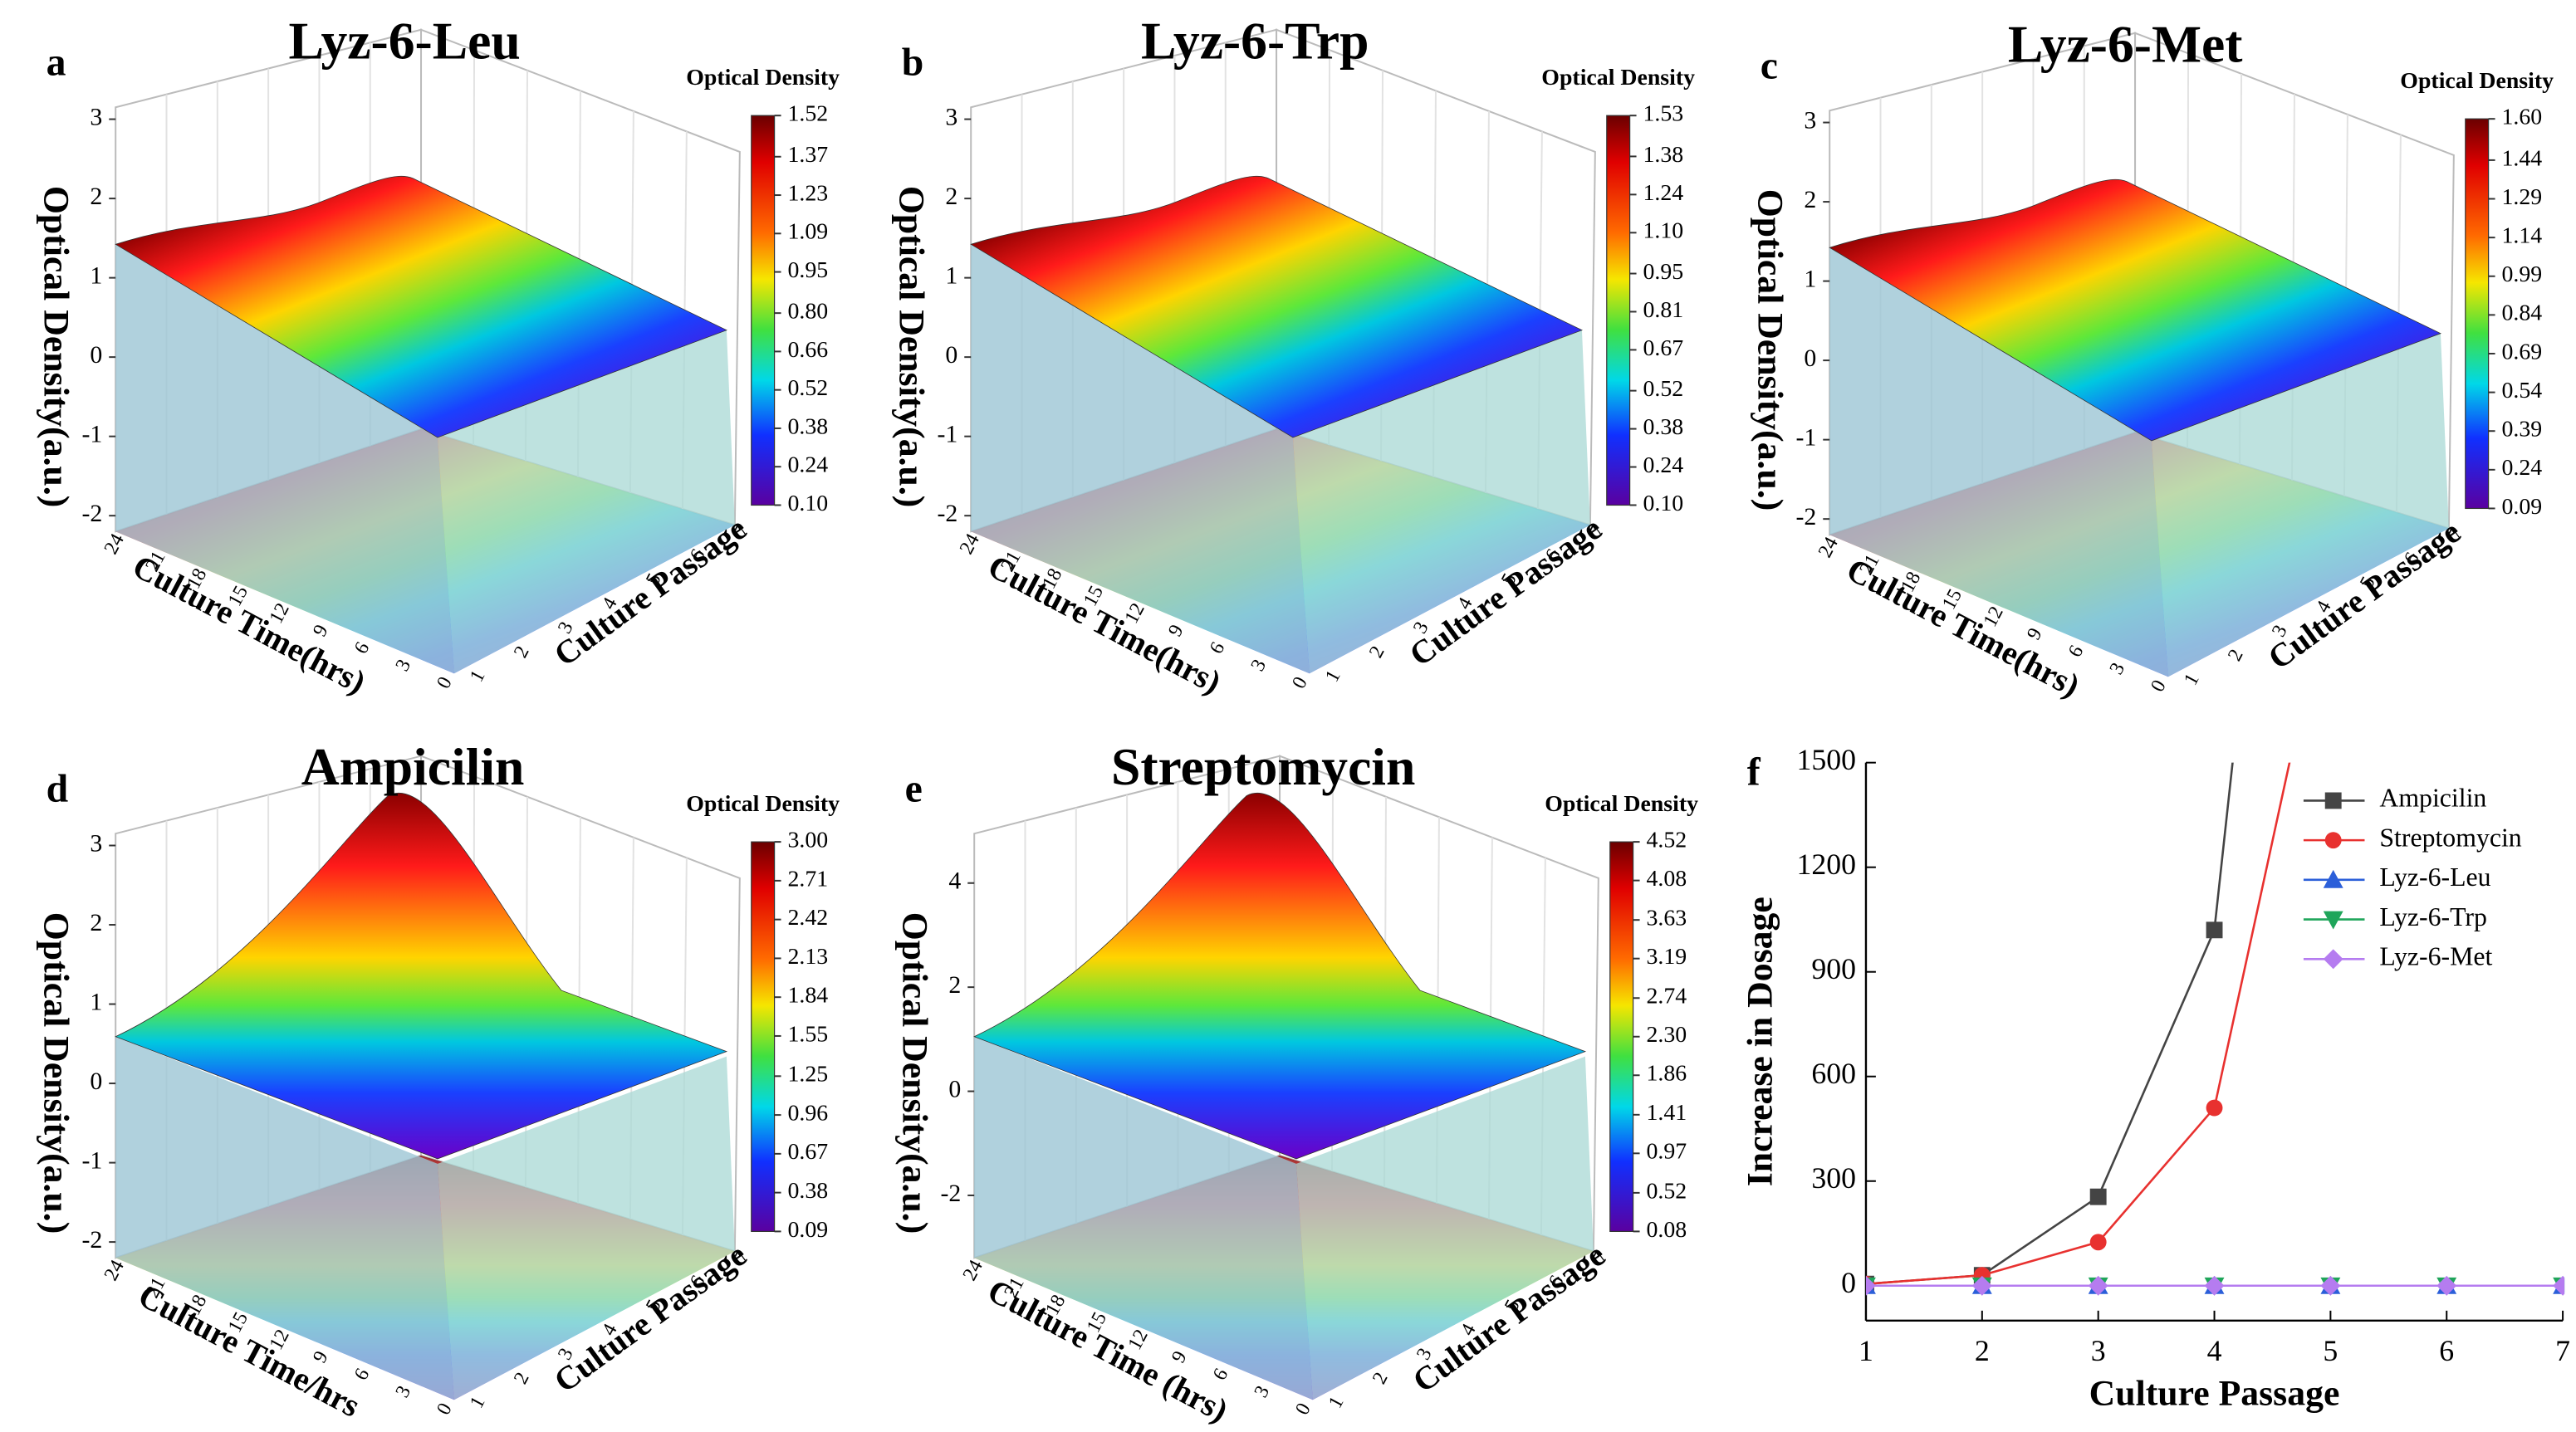  I want to click on colorbar-tick-label: 1.52, so click(807, 114).